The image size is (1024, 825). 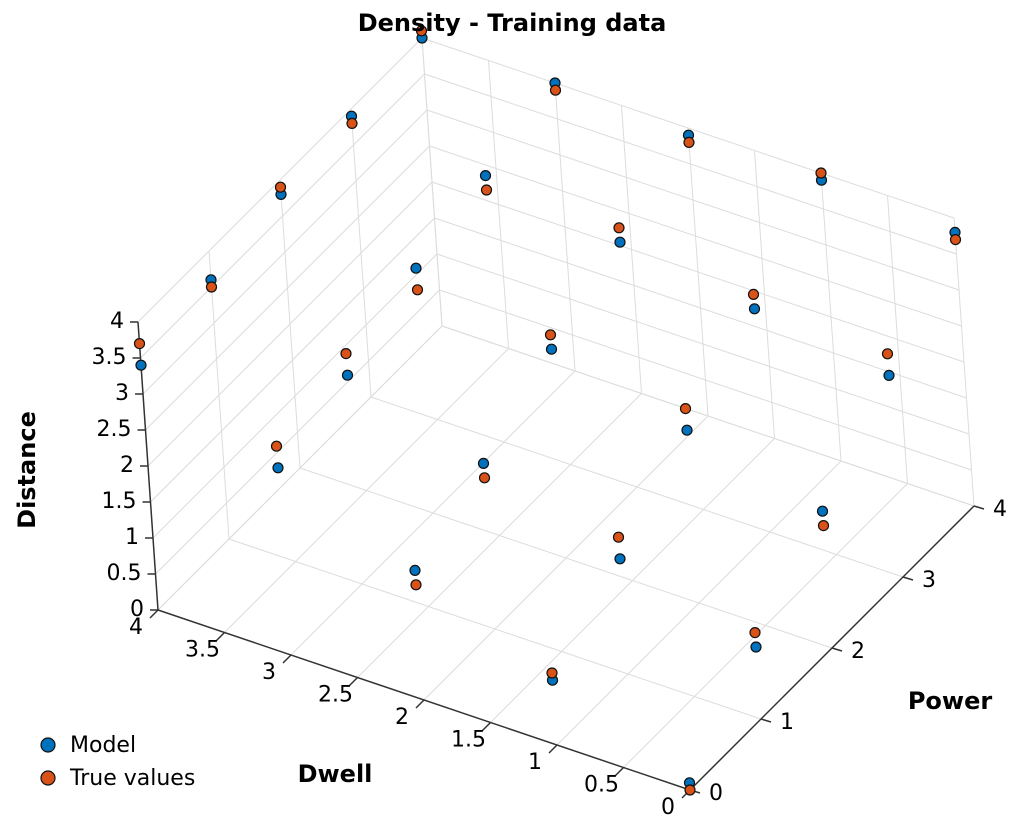 I want to click on z-tick-label: 1.5, so click(x=119, y=501).